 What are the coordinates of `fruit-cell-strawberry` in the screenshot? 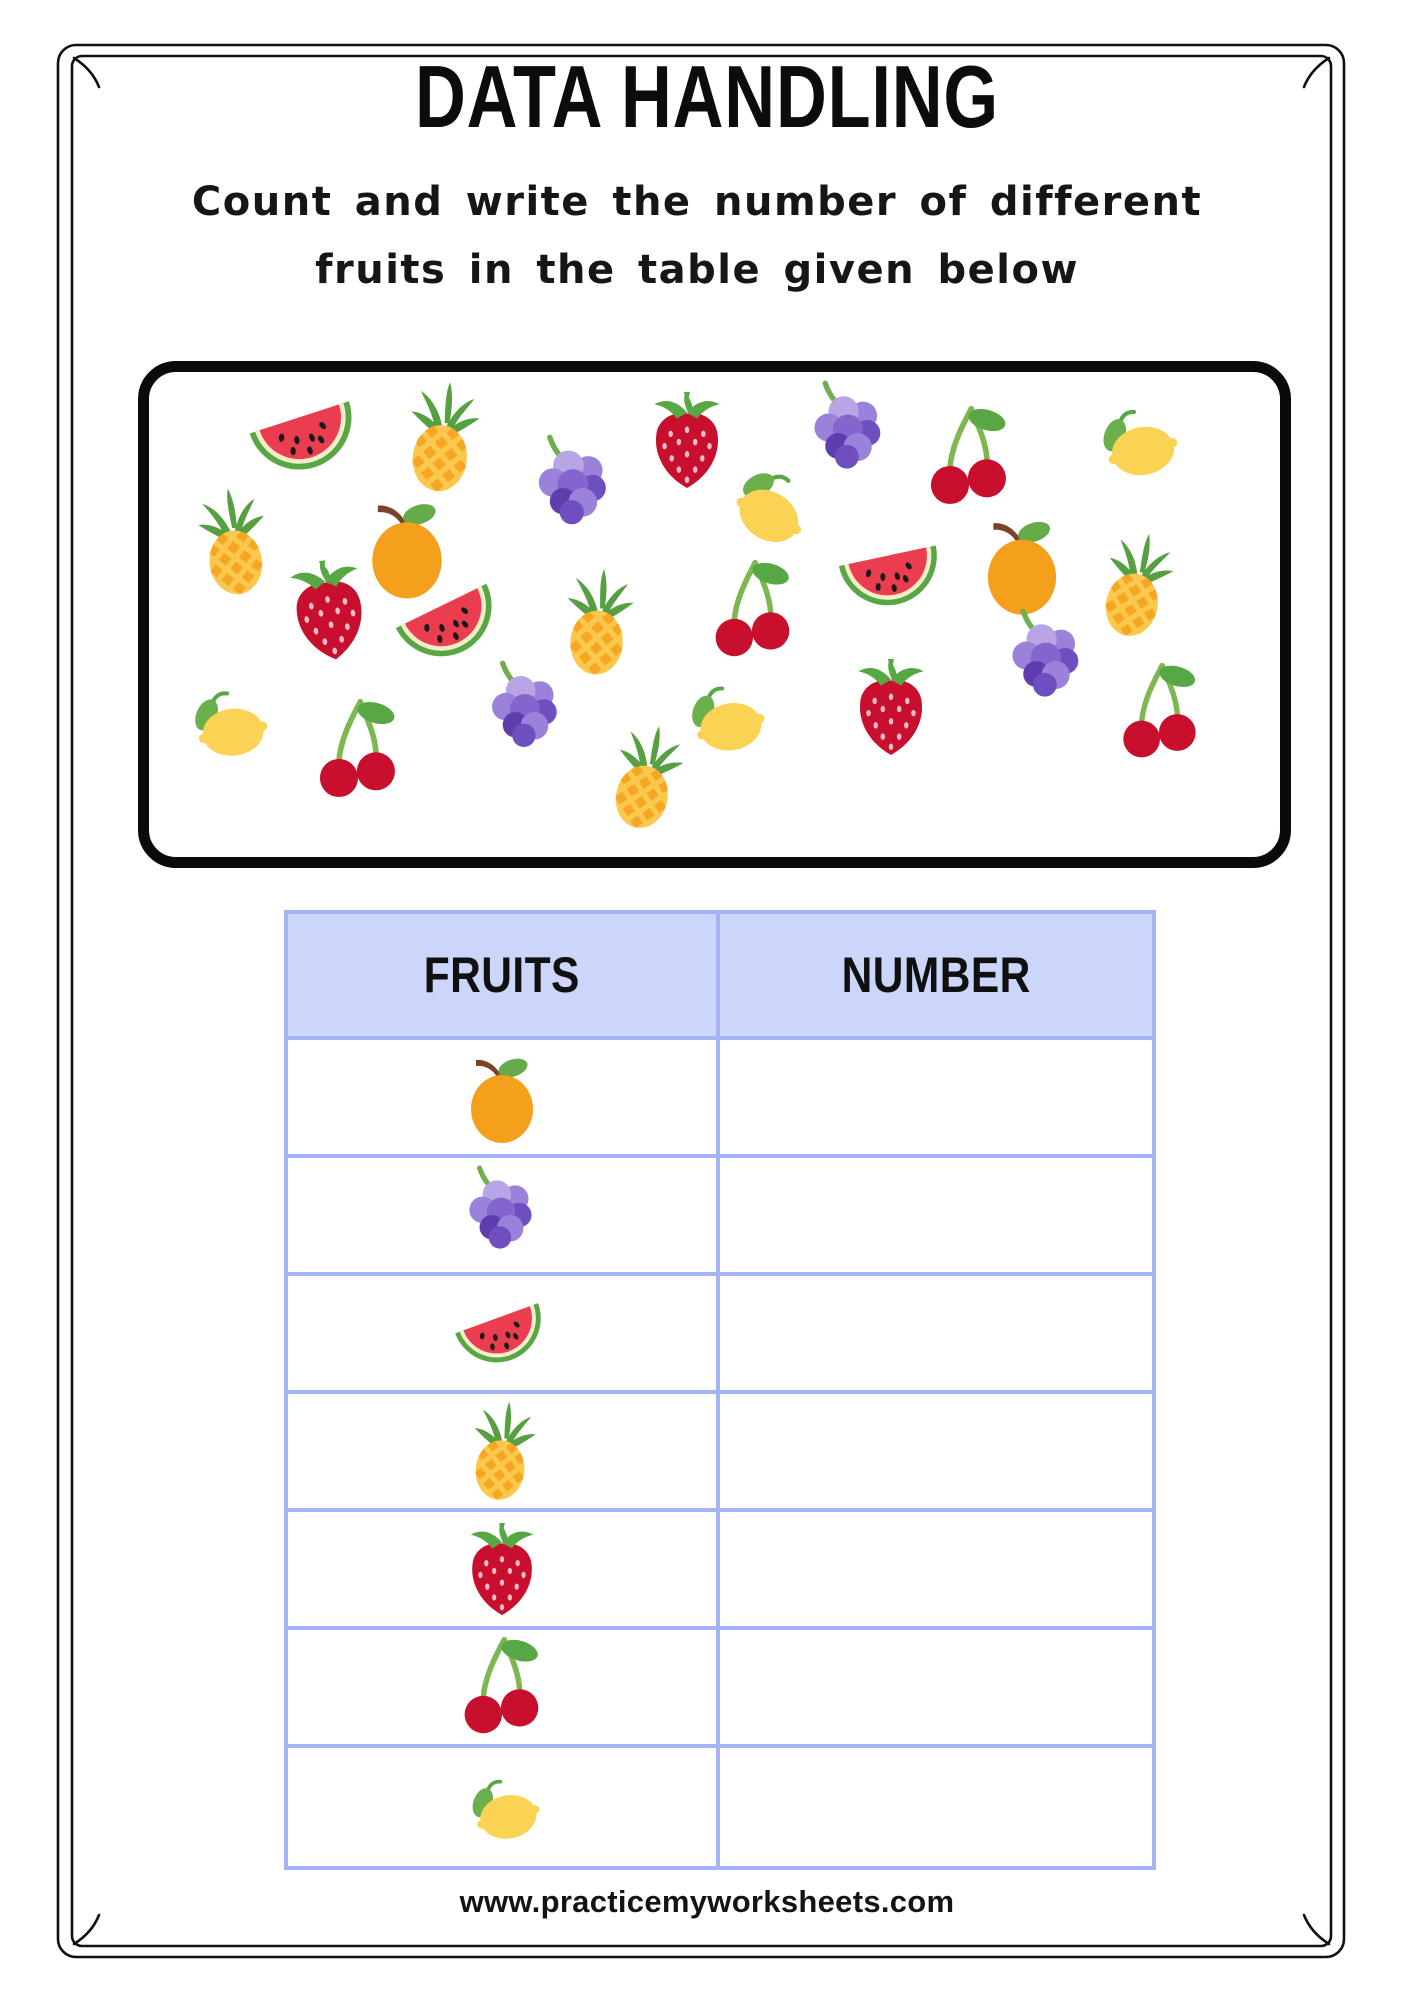 It's located at (504, 1571).